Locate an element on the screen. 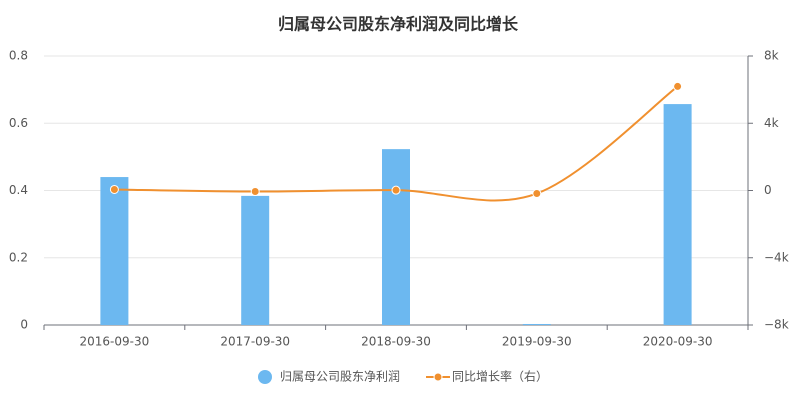 The height and width of the screenshot is (401, 796). legend-label: 同比增长率（右） is located at coordinates (500, 376).